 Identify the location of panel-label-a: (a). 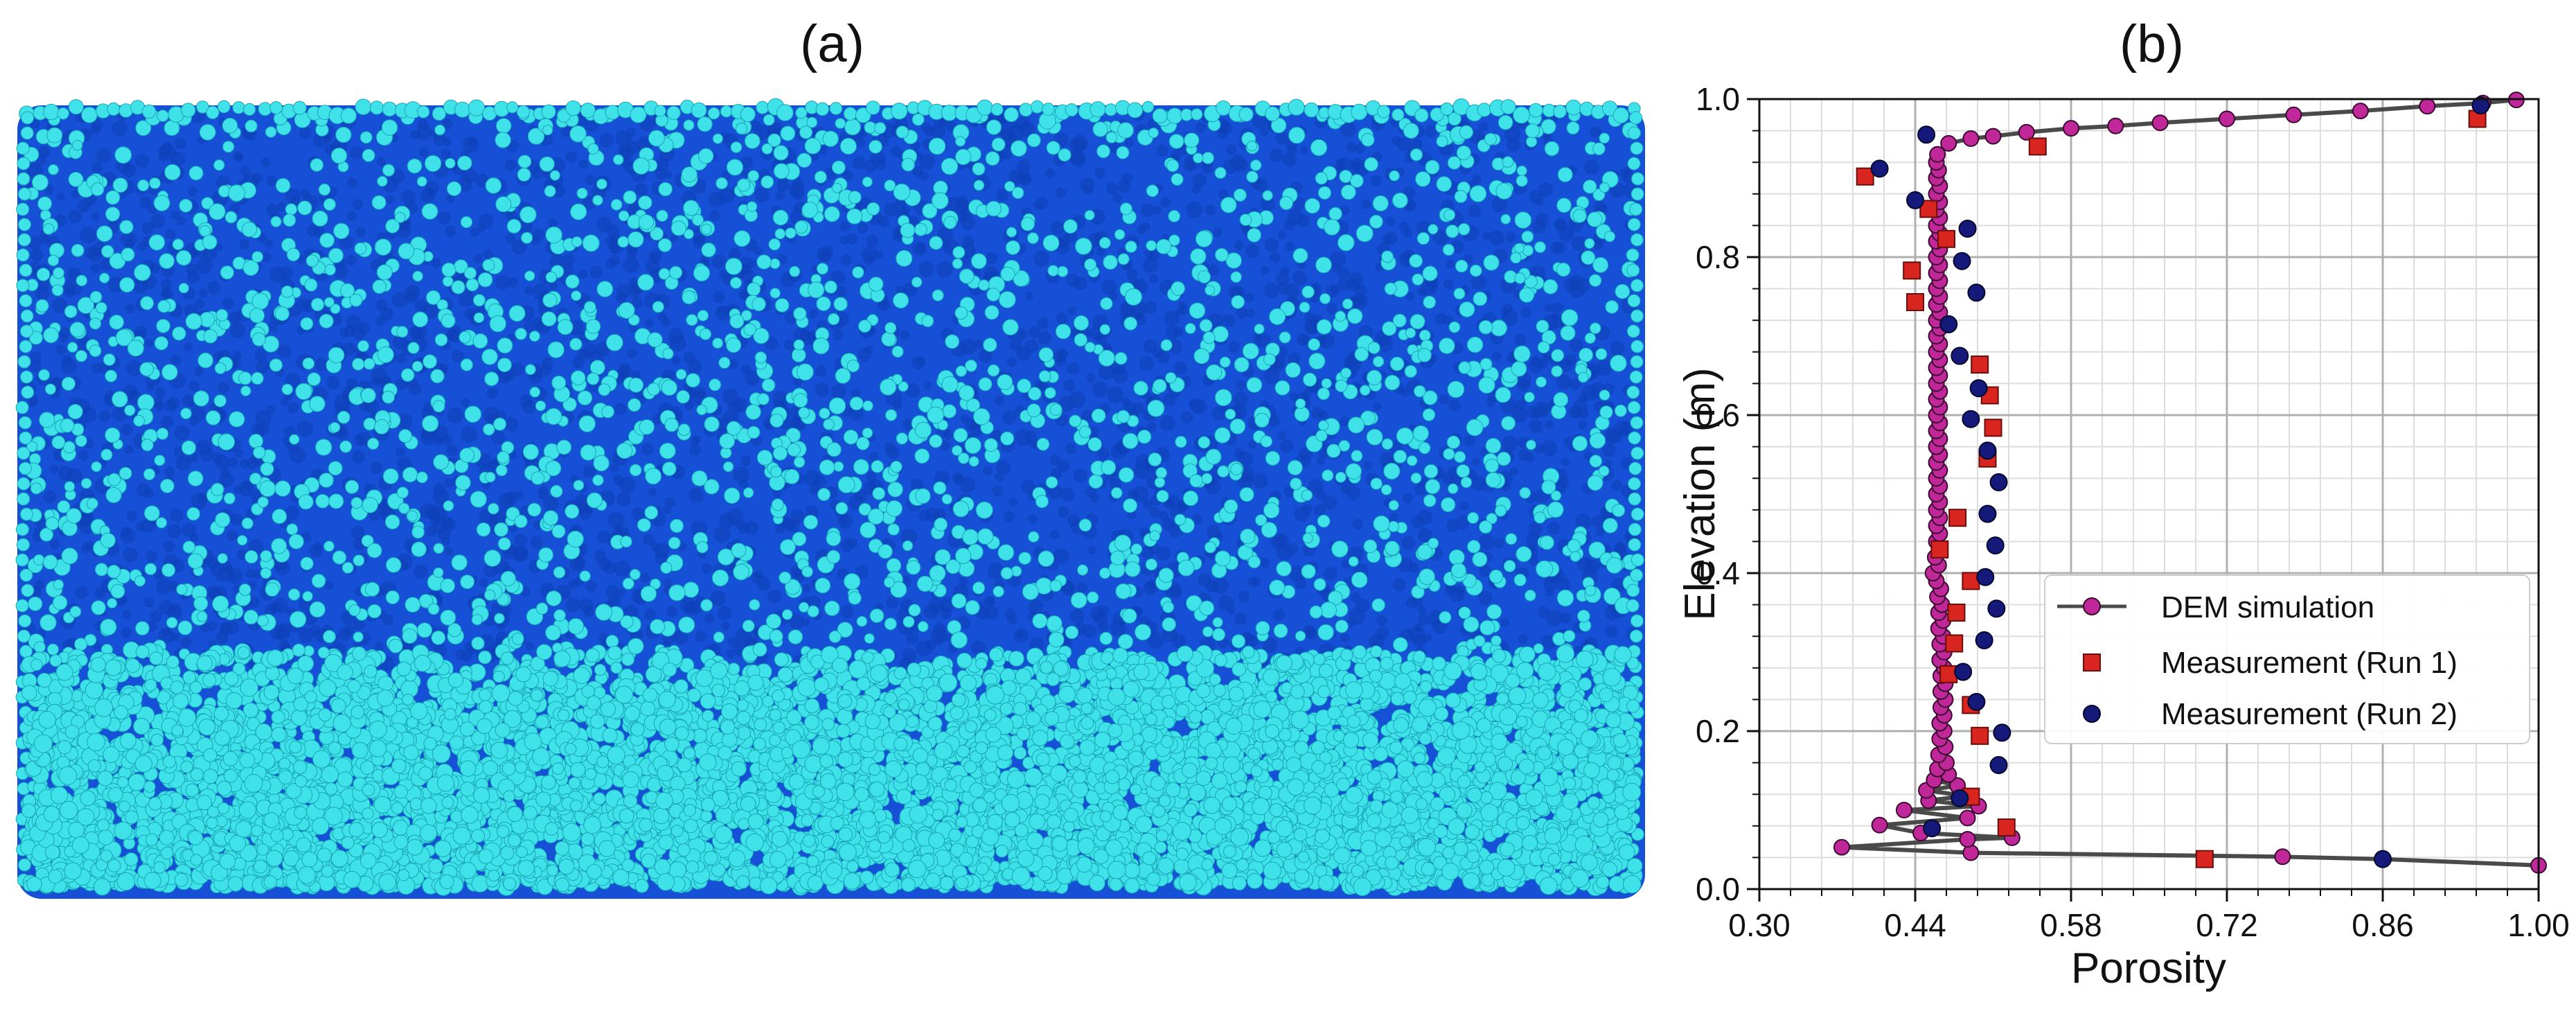
(832, 44).